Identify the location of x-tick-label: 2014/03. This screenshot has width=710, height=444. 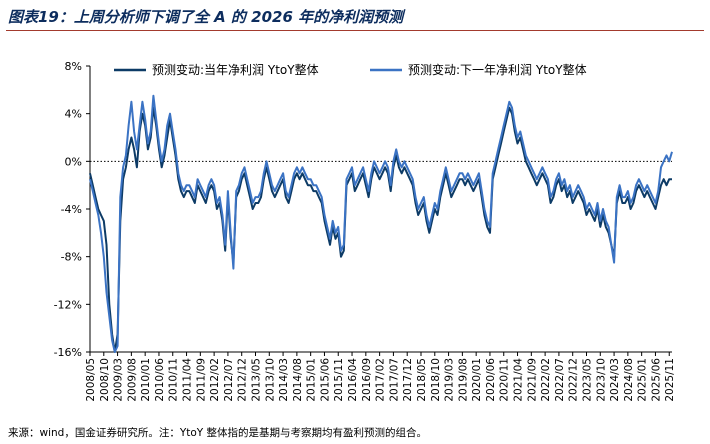
(284, 380).